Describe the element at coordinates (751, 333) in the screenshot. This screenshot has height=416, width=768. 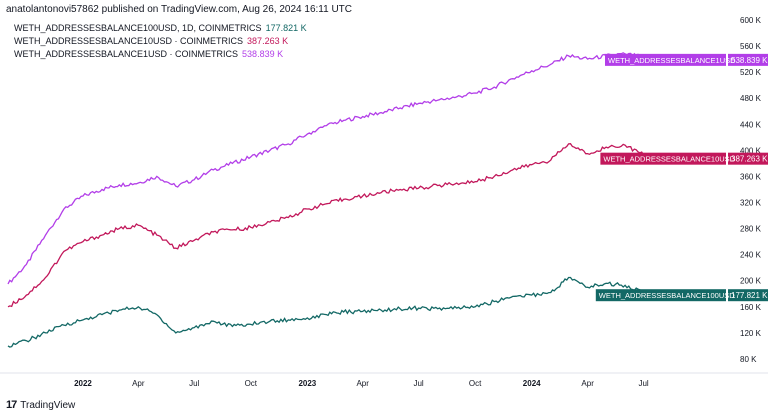
I see `y-tick-label: 120 K` at that location.